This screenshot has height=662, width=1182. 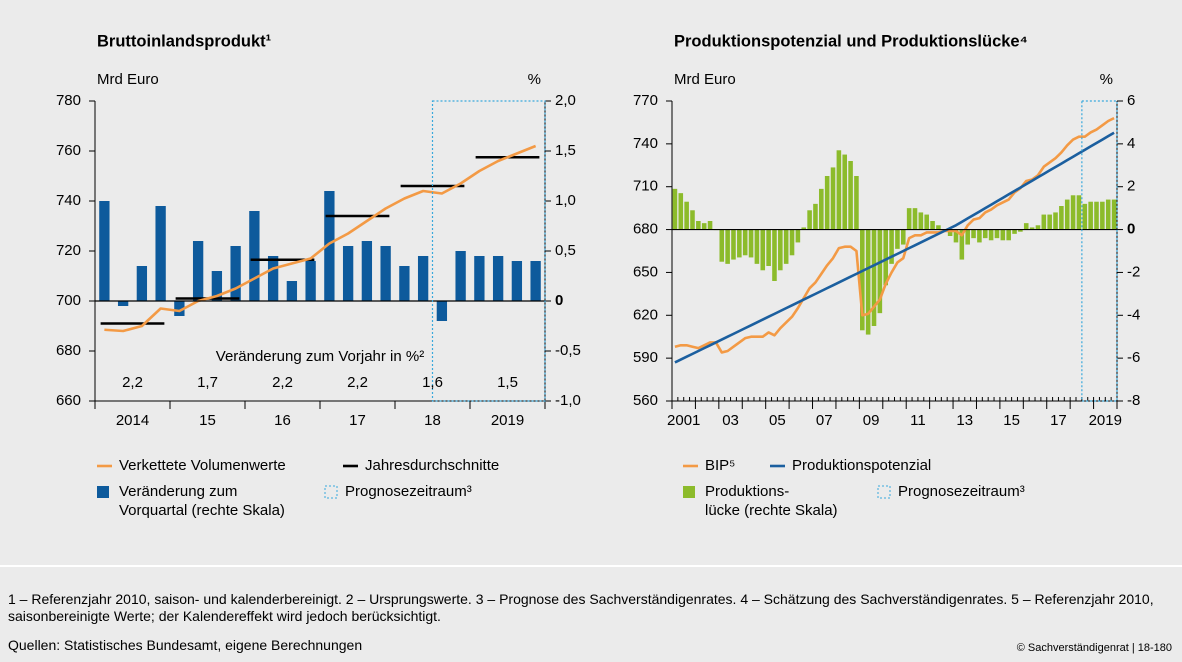 What do you see at coordinates (207, 382) in the screenshot?
I see `annual-change-value: 1,7` at bounding box center [207, 382].